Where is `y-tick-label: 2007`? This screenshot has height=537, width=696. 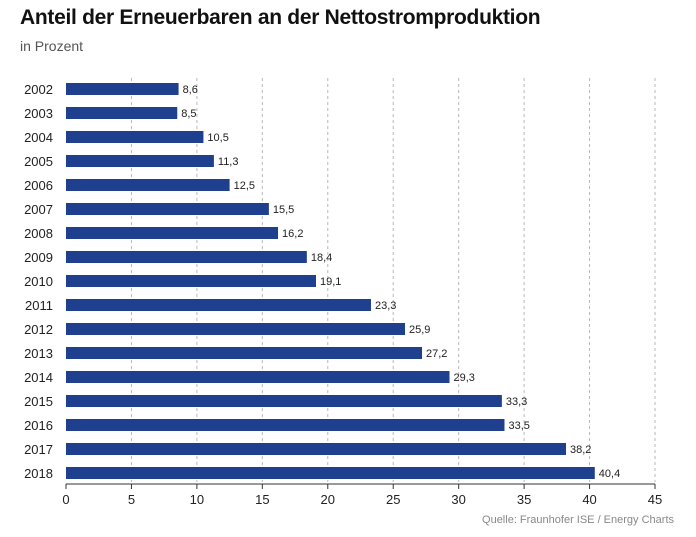
y-tick-label: 2007 is located at coordinates (38, 209).